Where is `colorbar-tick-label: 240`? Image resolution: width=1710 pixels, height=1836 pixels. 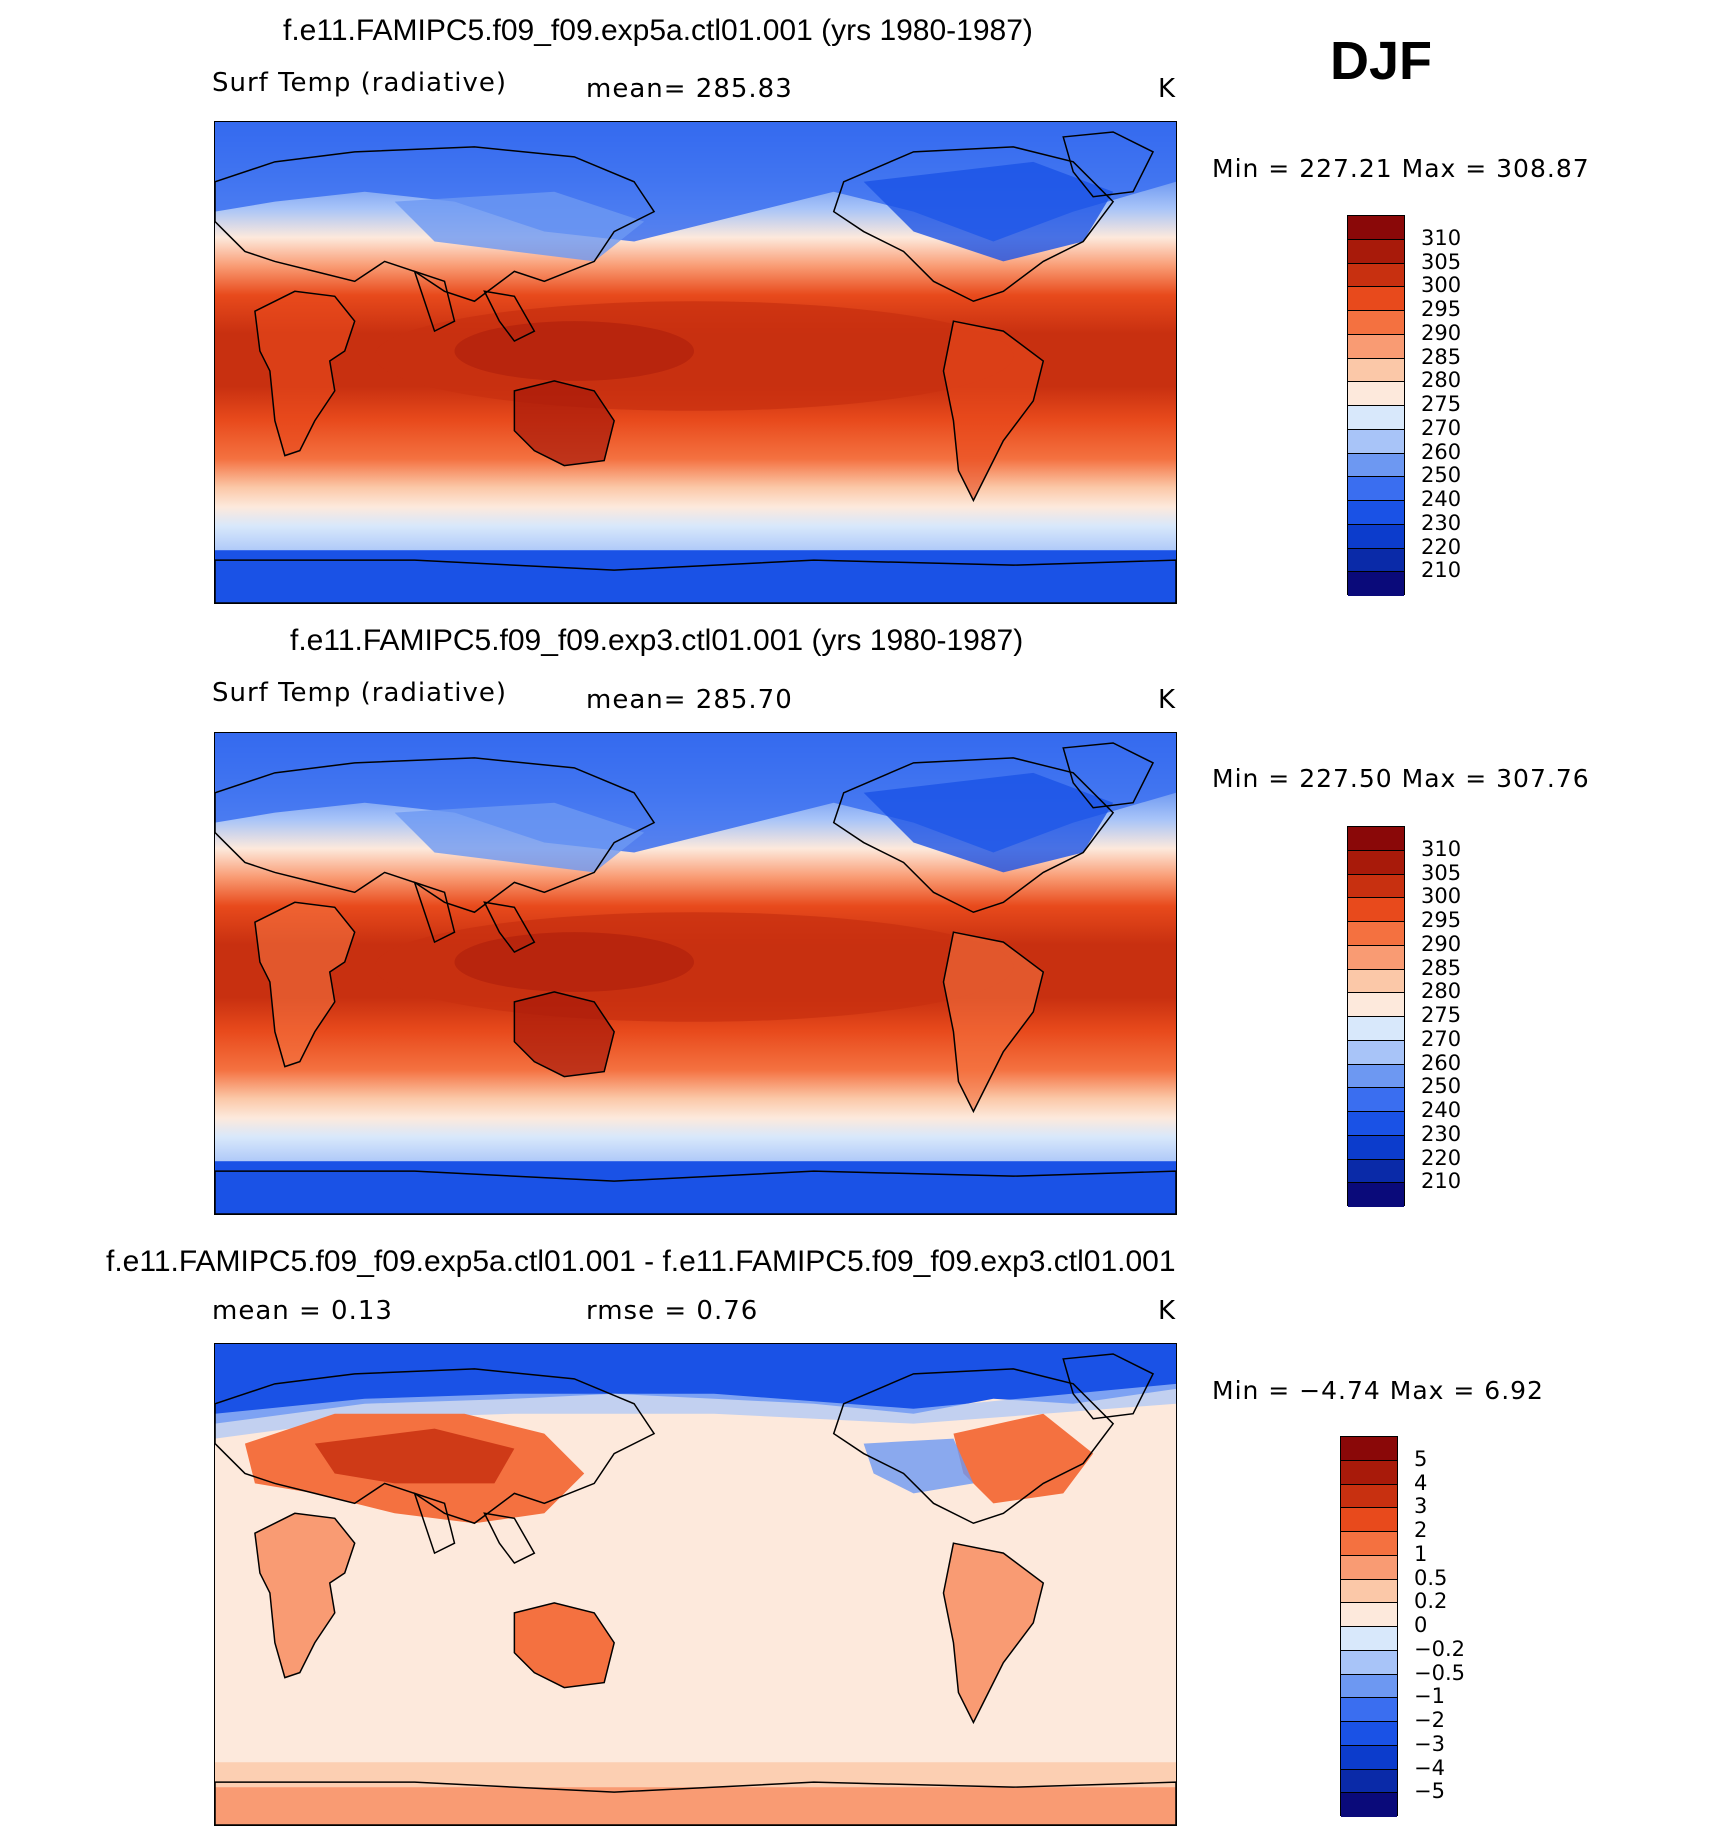
colorbar-tick-label: 240 is located at coordinates (1441, 499).